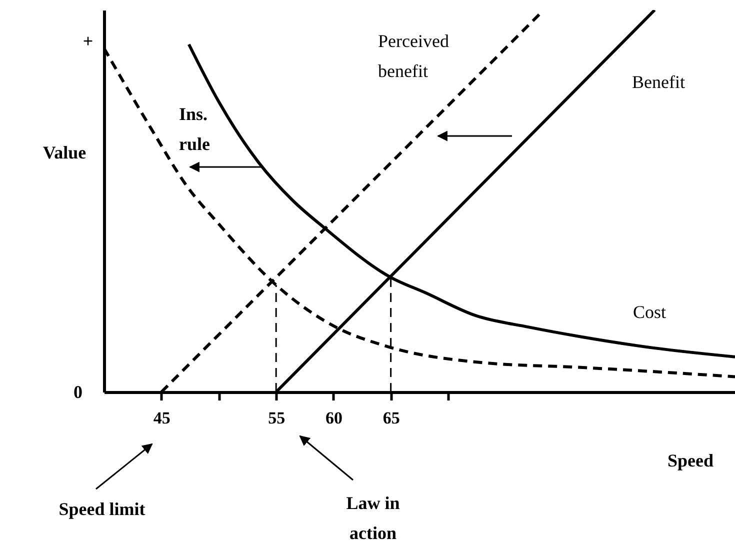 The height and width of the screenshot is (542, 735). I want to click on text: 0, so click(78, 392).